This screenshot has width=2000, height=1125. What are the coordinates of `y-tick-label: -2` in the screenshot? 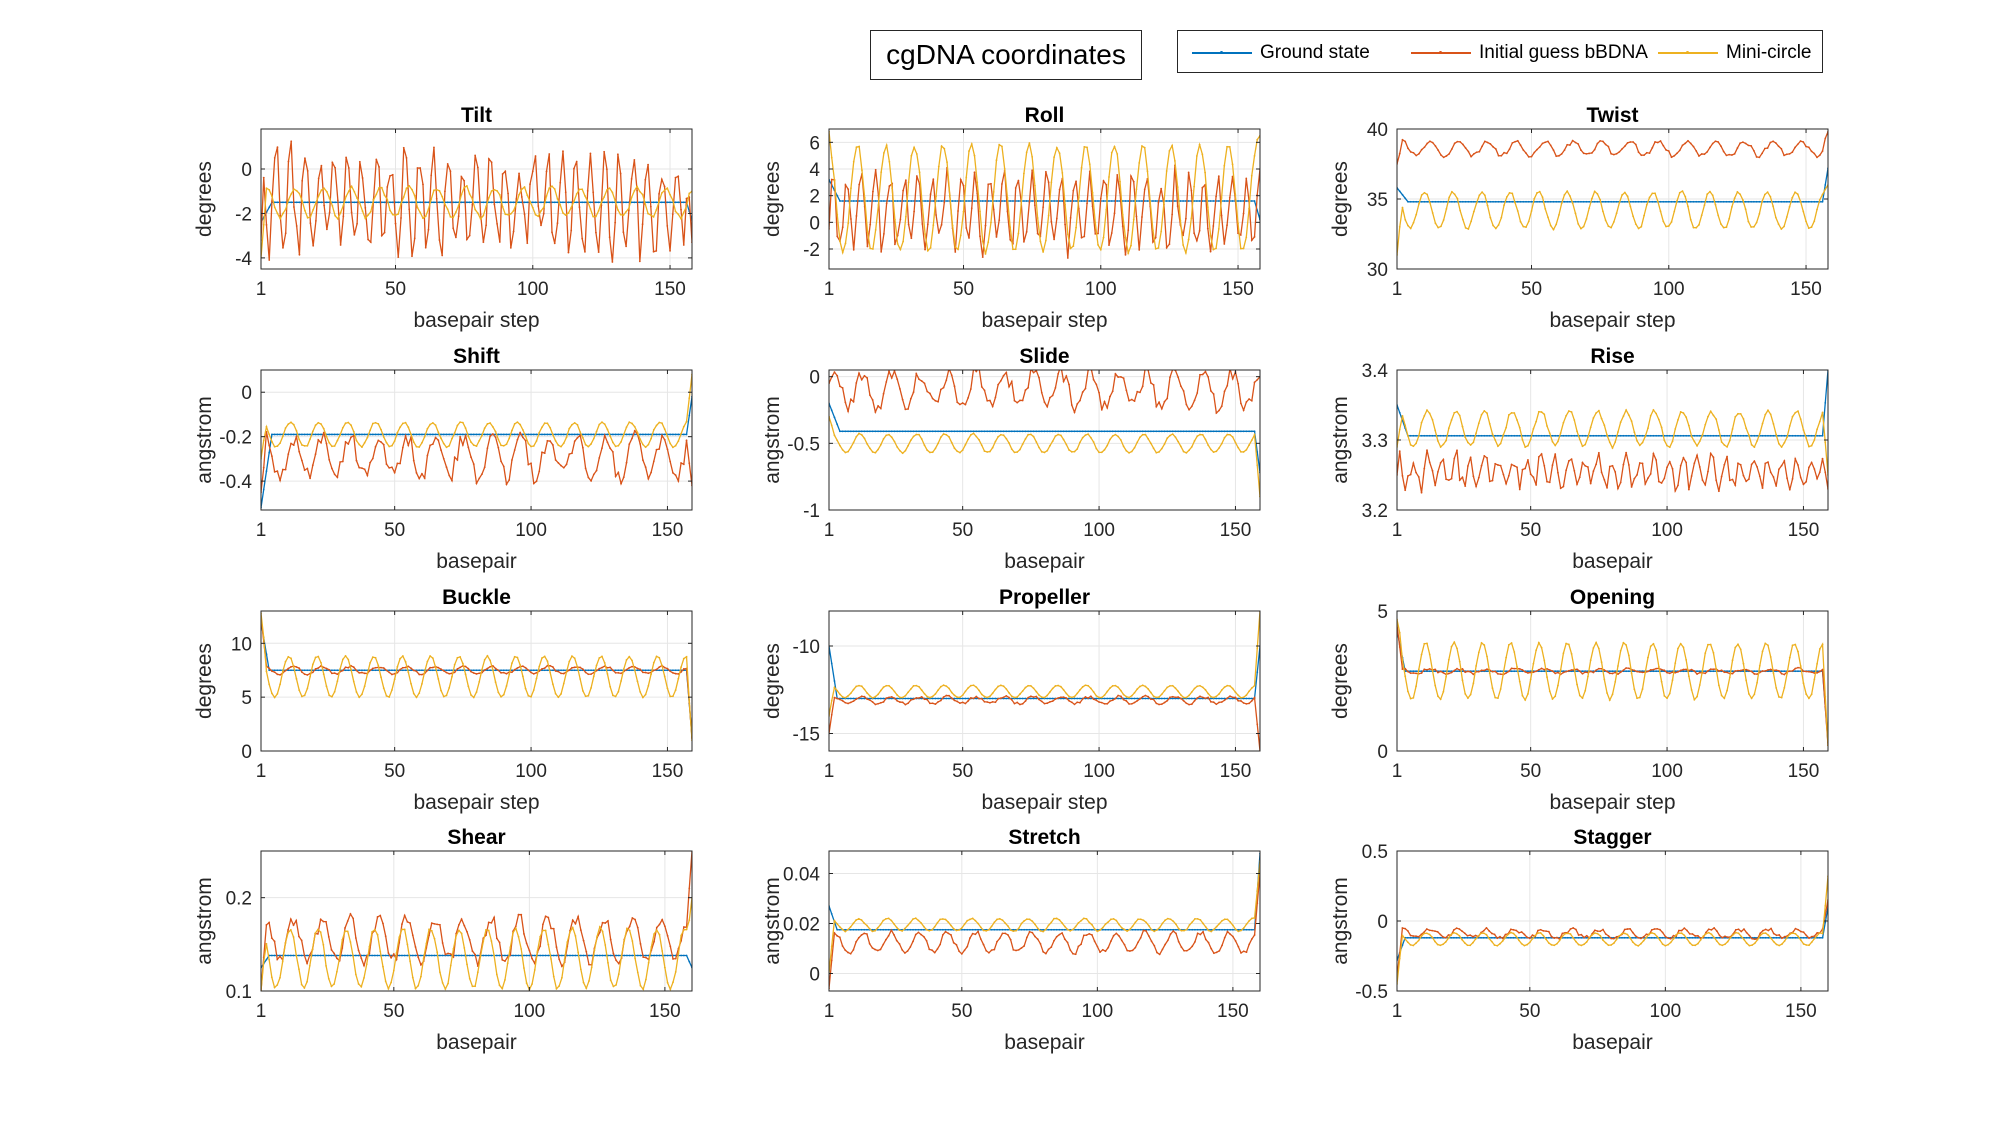 It's located at (243, 214).